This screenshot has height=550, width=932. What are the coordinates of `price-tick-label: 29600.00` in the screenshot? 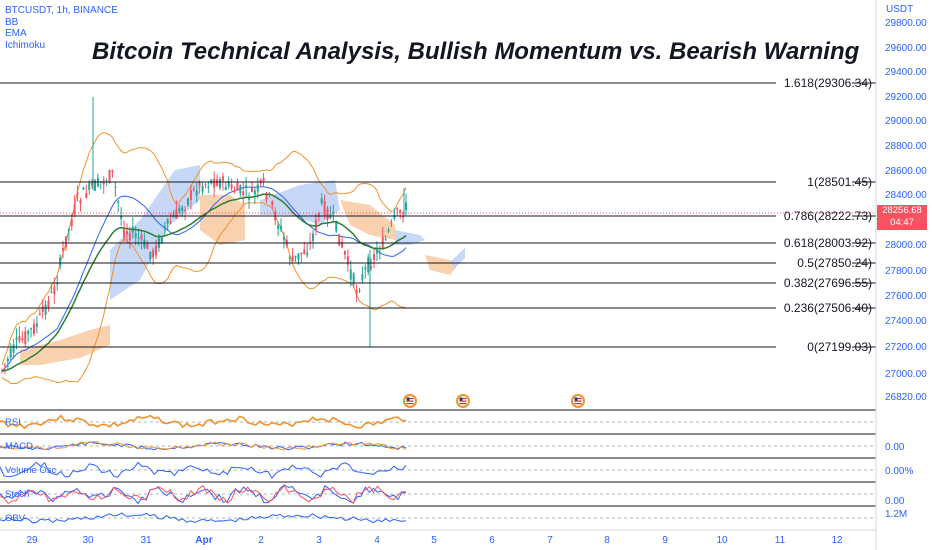 It's located at (906, 48).